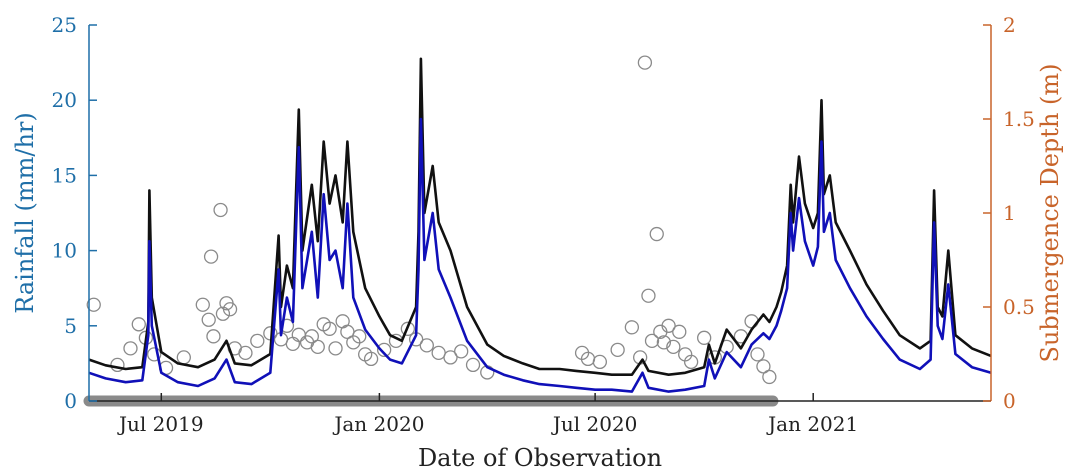  Describe the element at coordinates (1009, 25) in the screenshot. I see `y-right-tick-label: 2` at that location.